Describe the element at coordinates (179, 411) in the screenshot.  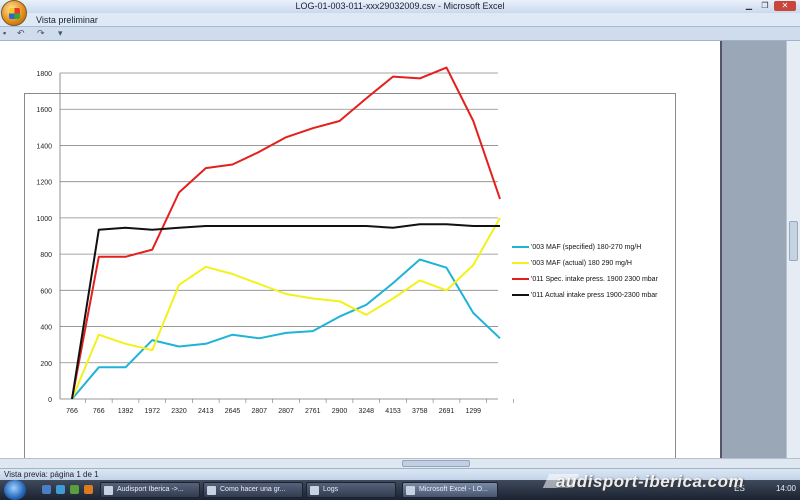
I see `x-tick-label: 2320` at that location.